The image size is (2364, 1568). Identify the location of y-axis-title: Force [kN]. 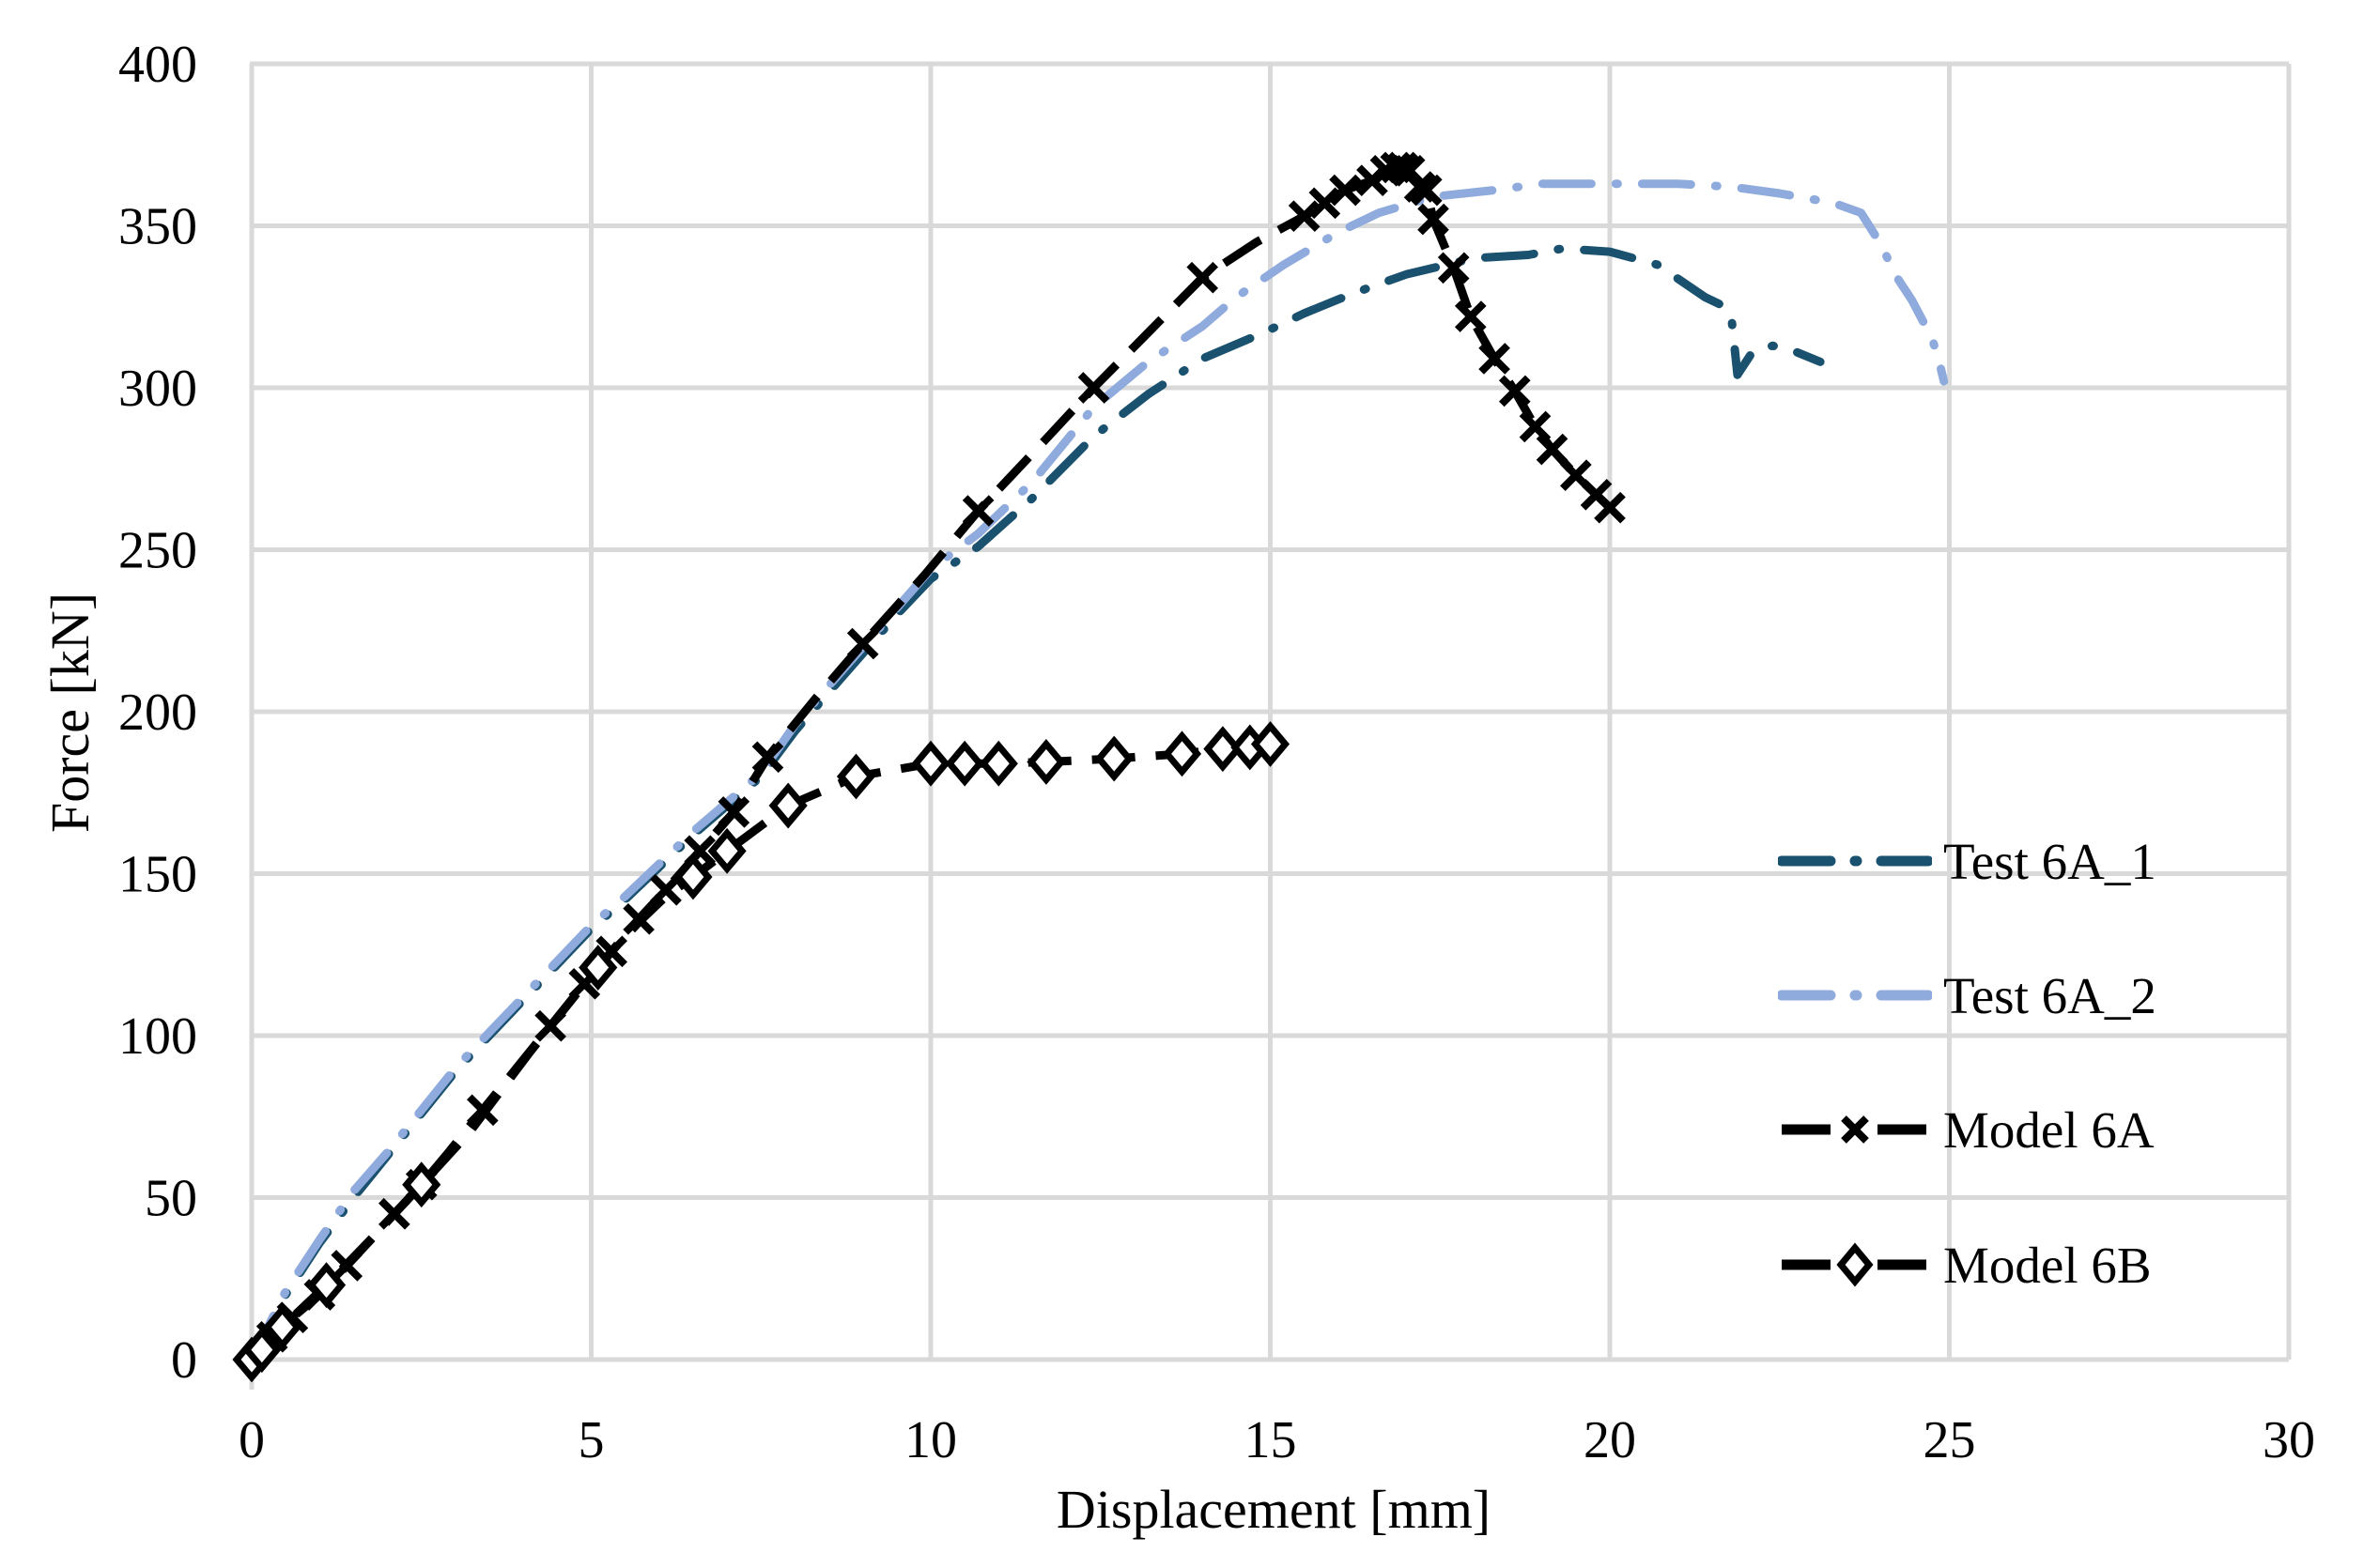
(70, 713).